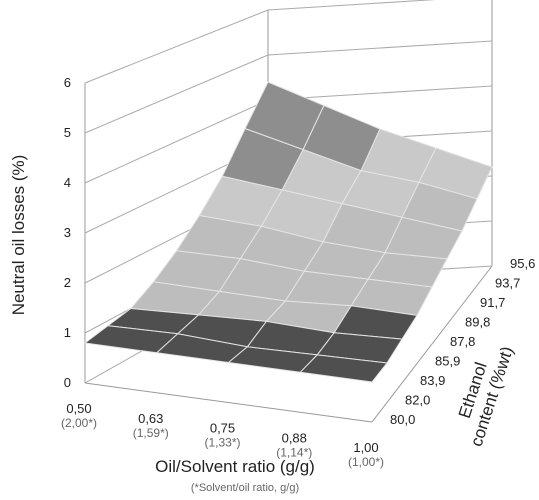  Describe the element at coordinates (432, 380) in the screenshot. I see `y-tick-label: 83,9` at that location.